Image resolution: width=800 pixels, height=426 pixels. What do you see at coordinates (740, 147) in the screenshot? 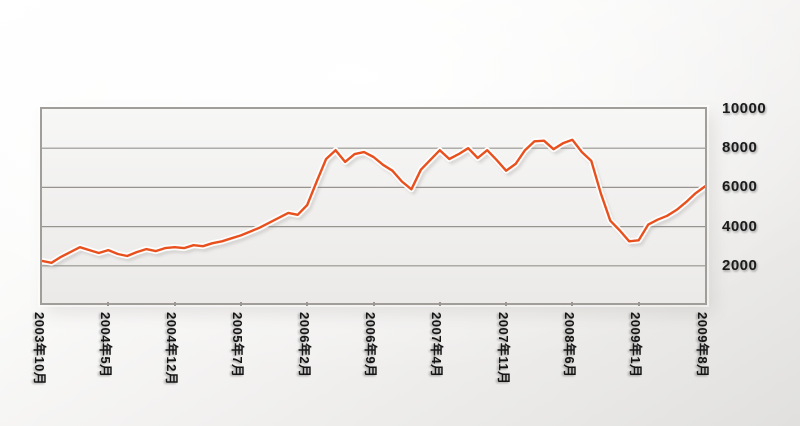
I see `y-axis-label: 8000` at bounding box center [740, 147].